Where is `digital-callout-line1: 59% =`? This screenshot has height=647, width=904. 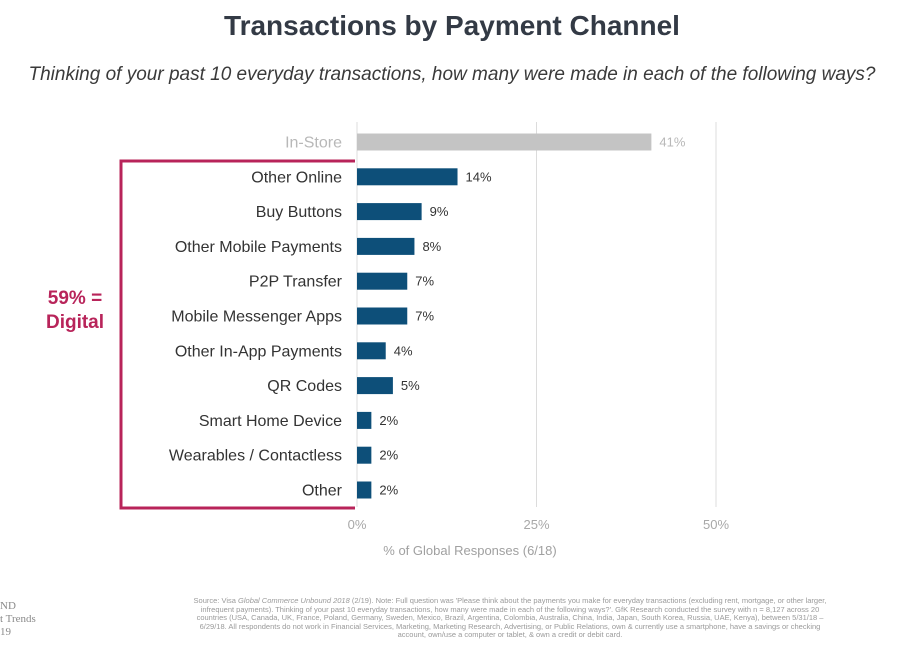 digital-callout-line1: 59% = is located at coordinates (75, 298).